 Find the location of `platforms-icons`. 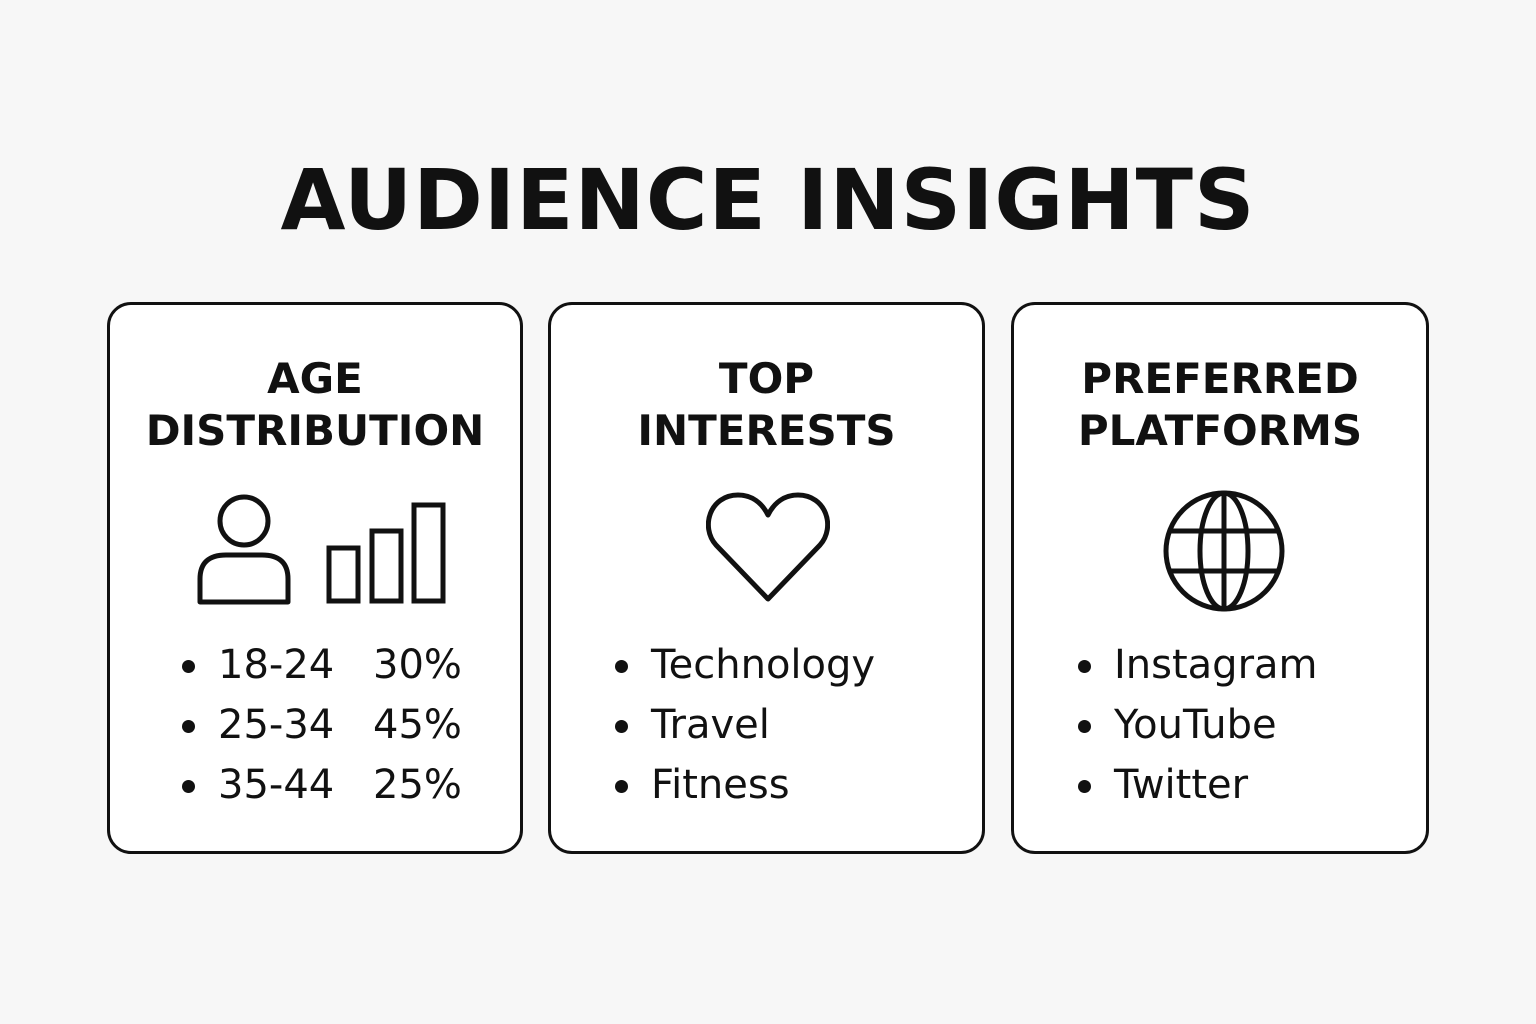

platforms-icons is located at coordinates (1220, 548).